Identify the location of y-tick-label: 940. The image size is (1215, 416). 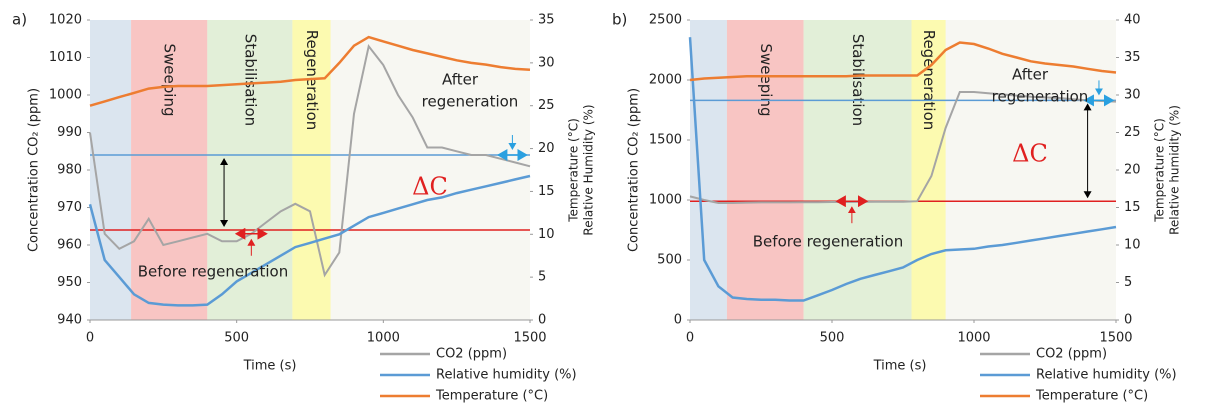
(69, 320).